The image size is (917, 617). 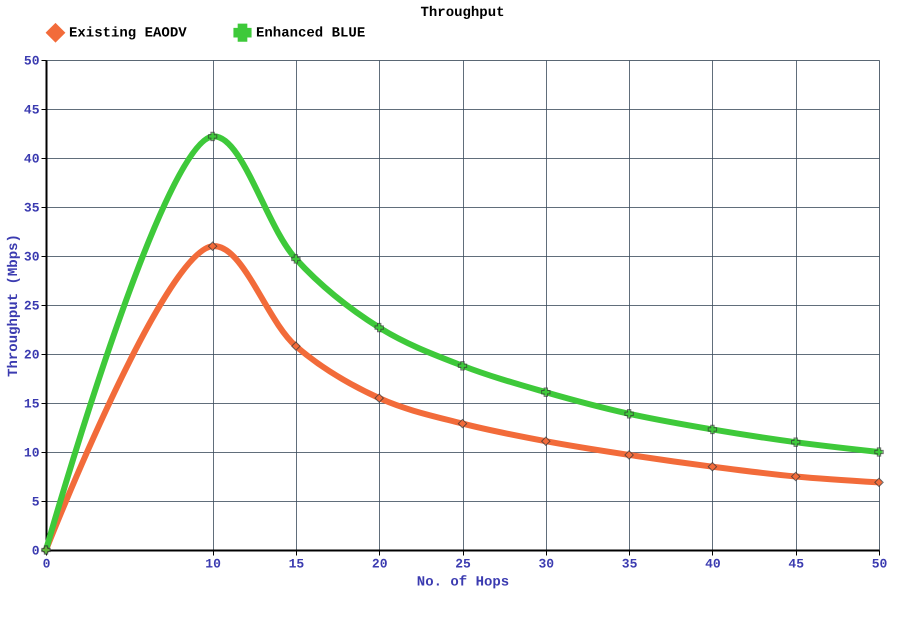 What do you see at coordinates (32, 306) in the screenshot?
I see `y-tick-label: 25` at bounding box center [32, 306].